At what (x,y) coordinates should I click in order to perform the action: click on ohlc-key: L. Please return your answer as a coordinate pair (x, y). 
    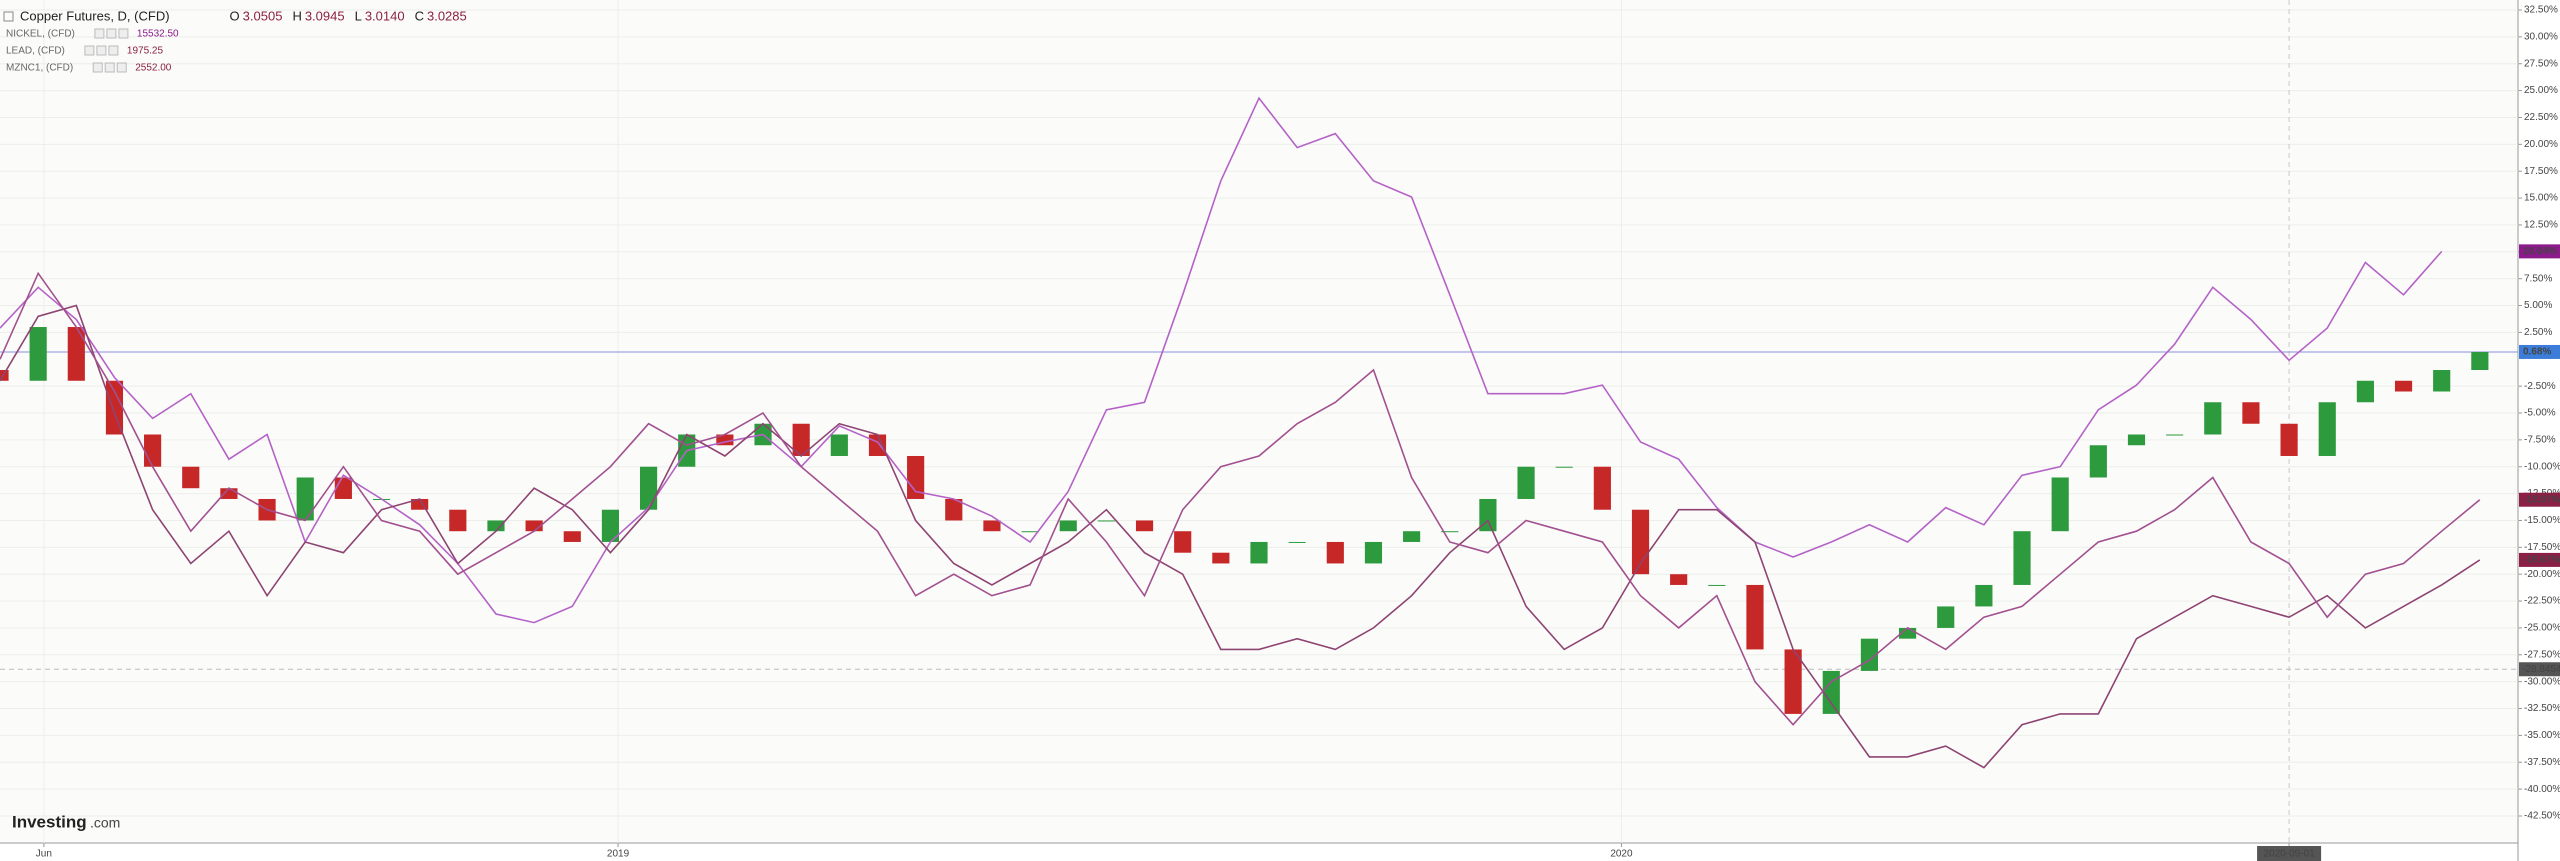
    Looking at the image, I should click on (358, 15).